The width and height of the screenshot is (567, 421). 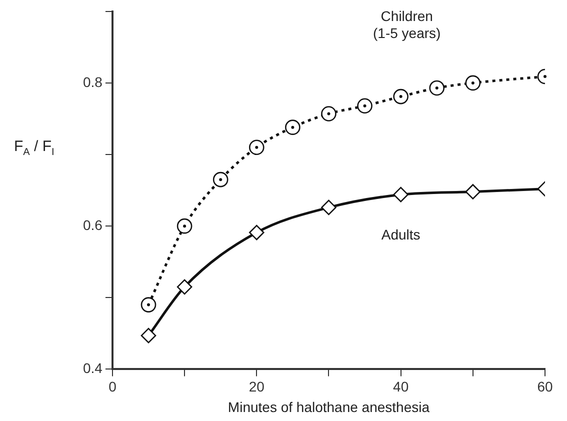 I want to click on y-axis-title: F$_{A}$ / F$_{I}$, so click(x=34, y=148).